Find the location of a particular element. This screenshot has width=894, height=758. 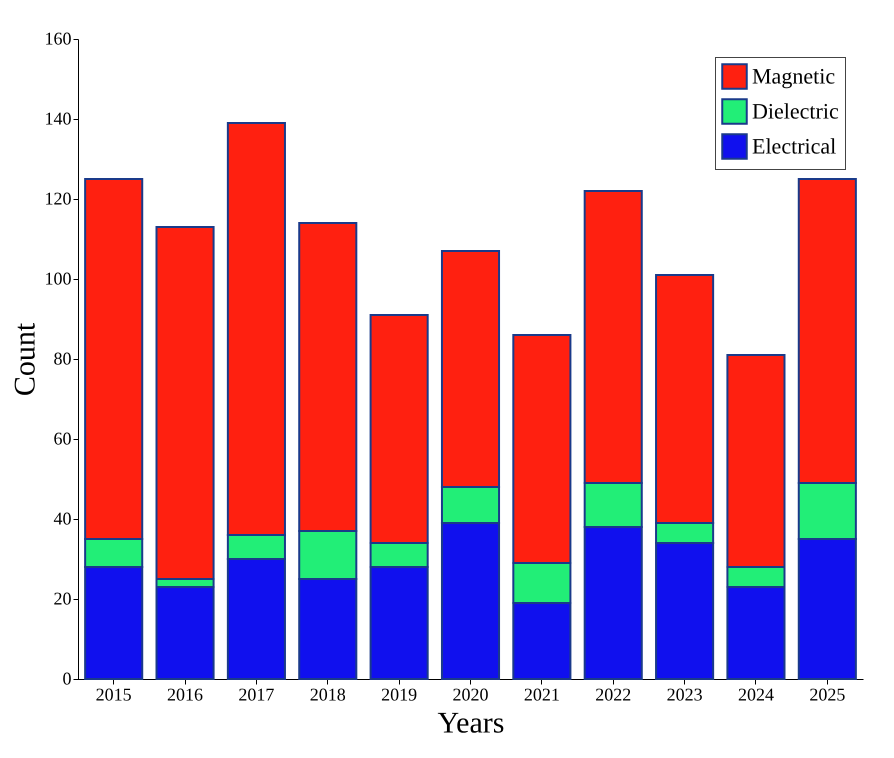

y-tick-label: 160 is located at coordinates (58, 38).